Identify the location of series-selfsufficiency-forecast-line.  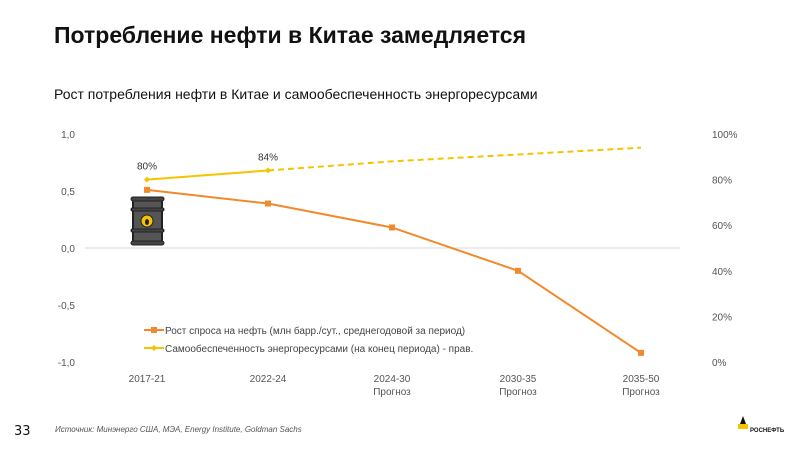
(454, 159).